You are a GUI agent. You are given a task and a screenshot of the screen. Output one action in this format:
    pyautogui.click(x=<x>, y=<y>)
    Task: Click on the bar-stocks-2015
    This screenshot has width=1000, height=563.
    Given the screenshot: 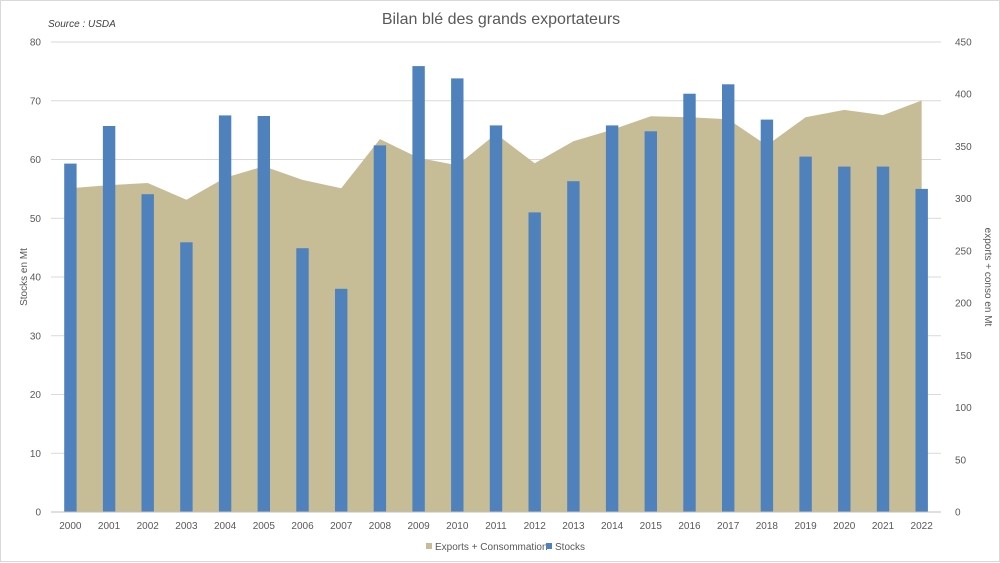 What is the action you would take?
    pyautogui.click(x=650, y=322)
    